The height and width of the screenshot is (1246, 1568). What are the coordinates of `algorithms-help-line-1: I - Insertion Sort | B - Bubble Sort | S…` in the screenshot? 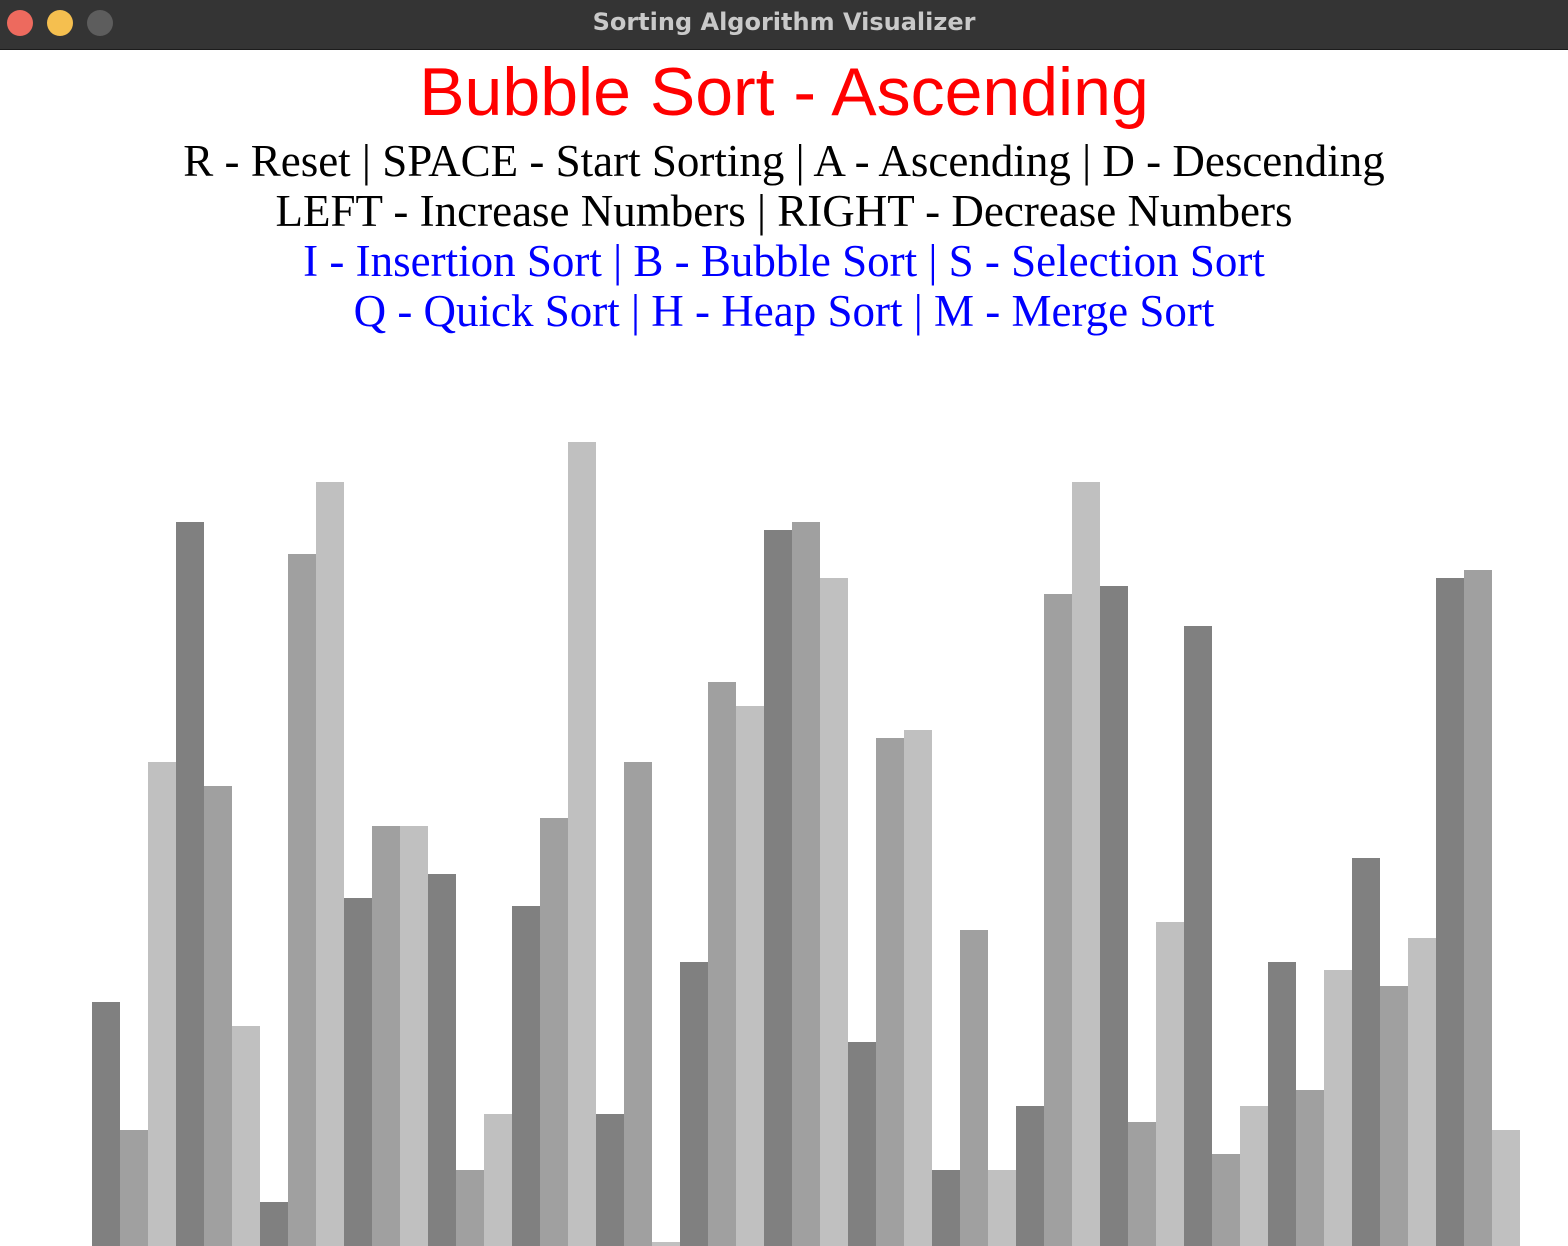 It's located at (784, 261).